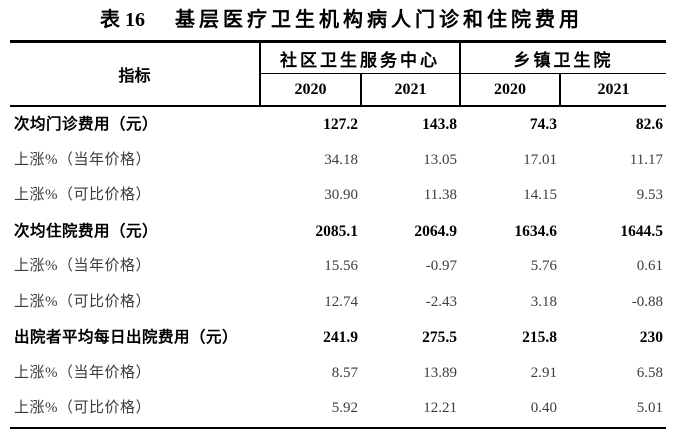 Image resolution: width=683 pixels, height=436 pixels. Describe the element at coordinates (379, 20) in the screenshot. I see `table-title-text: 基层医疗卫生机构病人门诊和住院费用` at that location.